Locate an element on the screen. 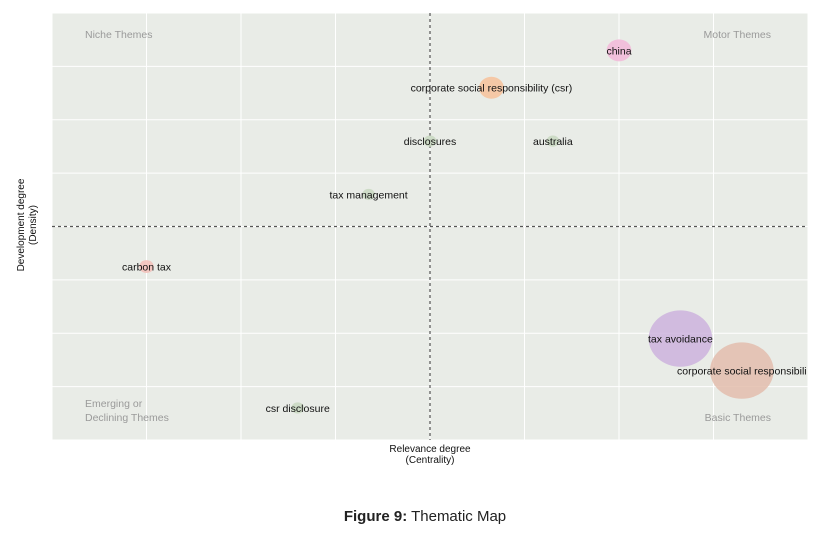 The image size is (827, 534). quadrant-label-basic-themes: Basic Themes is located at coordinates (738, 418).